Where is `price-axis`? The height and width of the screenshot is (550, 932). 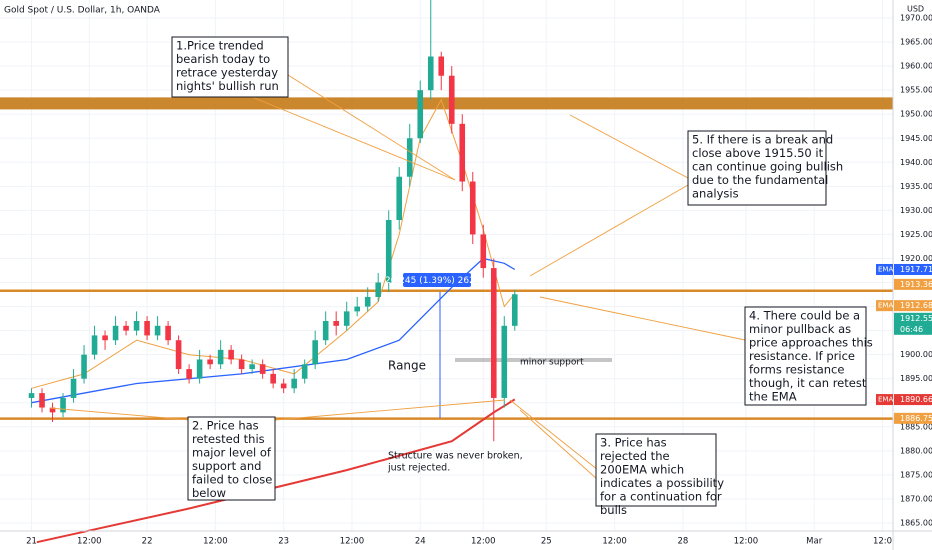 price-axis is located at coordinates (912, 275).